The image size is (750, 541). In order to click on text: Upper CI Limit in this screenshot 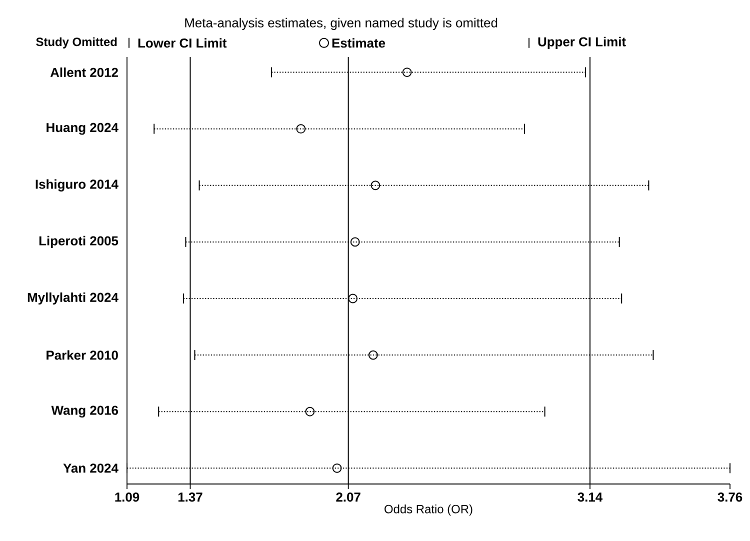, I will do `click(582, 42)`.